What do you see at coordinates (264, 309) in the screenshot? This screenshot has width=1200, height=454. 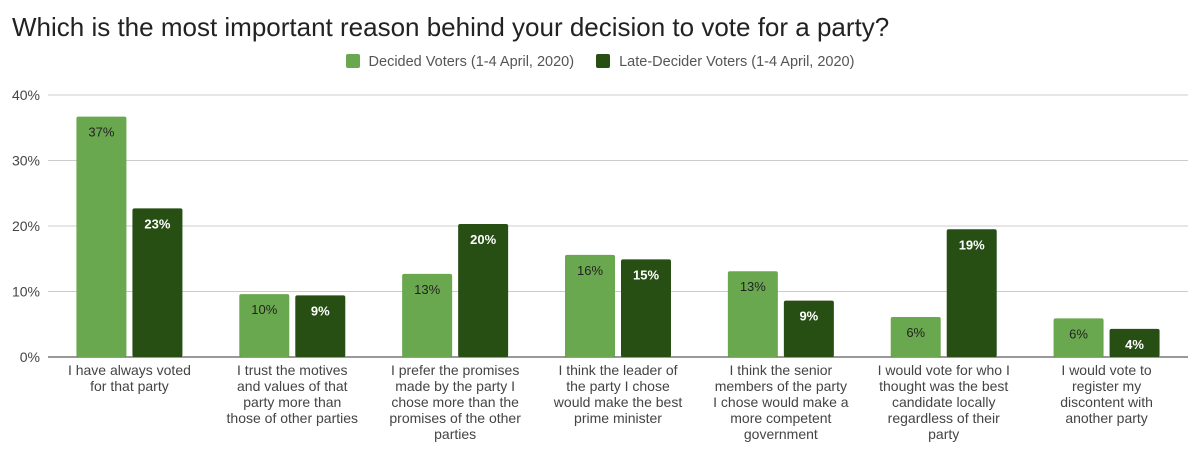 I see `data-label-decided: 10%` at bounding box center [264, 309].